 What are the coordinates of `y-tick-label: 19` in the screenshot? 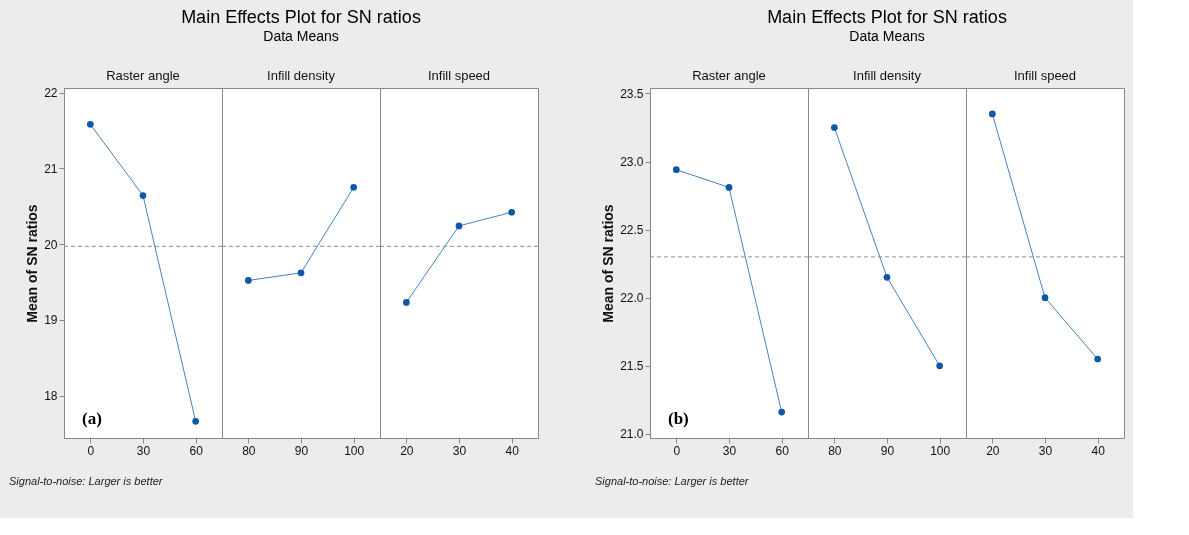 It's located at (51, 320).